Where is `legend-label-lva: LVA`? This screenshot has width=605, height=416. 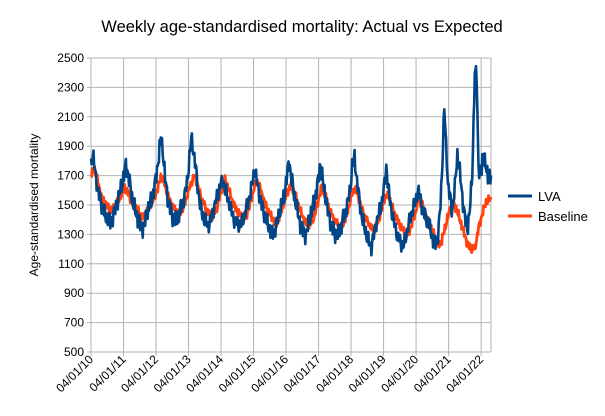 legend-label-lva: LVA is located at coordinates (549, 196).